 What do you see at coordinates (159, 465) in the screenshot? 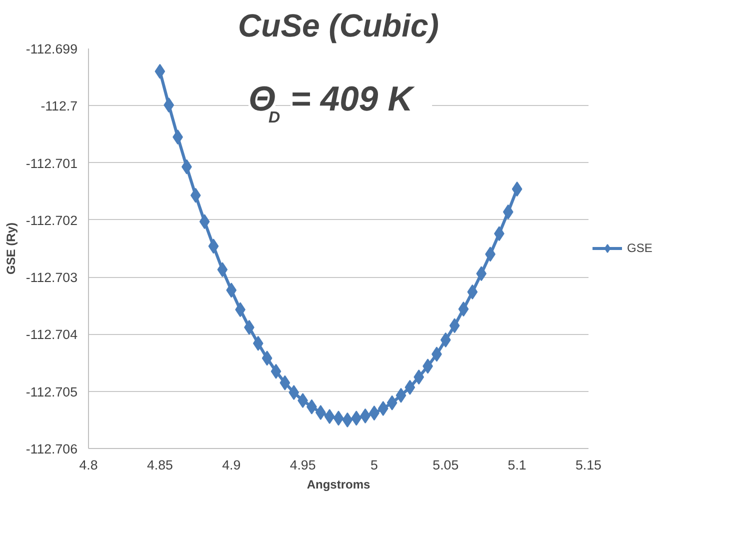
I see `x-tick-label: 4.85` at bounding box center [159, 465].